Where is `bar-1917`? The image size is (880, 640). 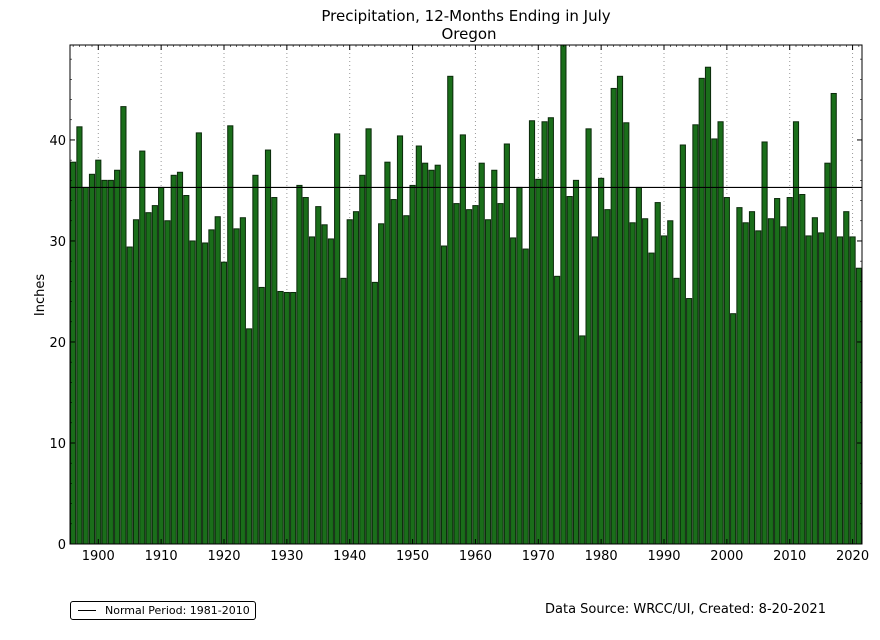 bar-1917 is located at coordinates (205, 393).